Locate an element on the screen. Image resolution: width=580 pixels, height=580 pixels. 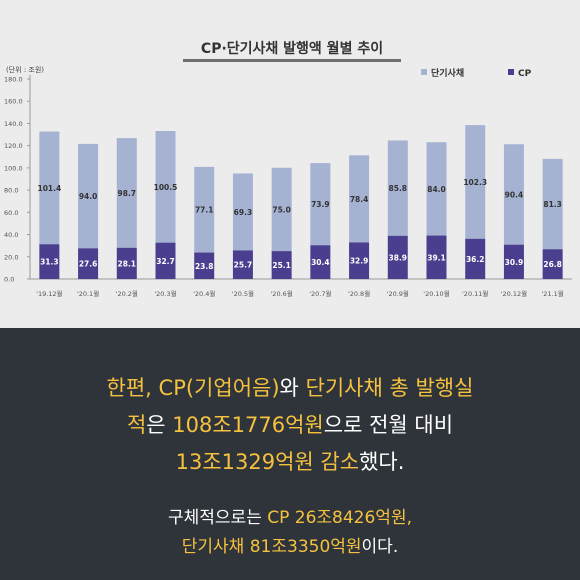
value-label-cp: 30.9 is located at coordinates (514, 262).